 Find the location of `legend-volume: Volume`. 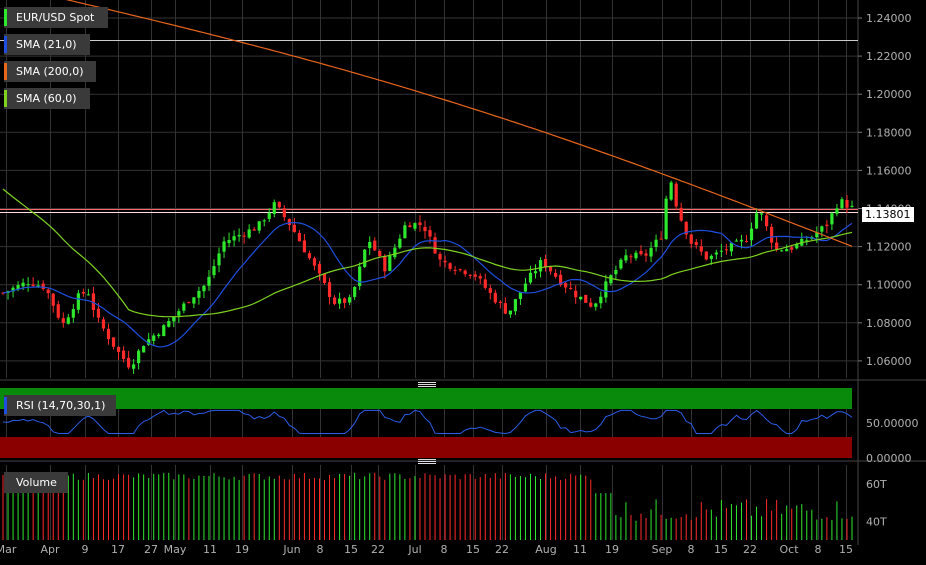

legend-volume: Volume is located at coordinates (36, 482).